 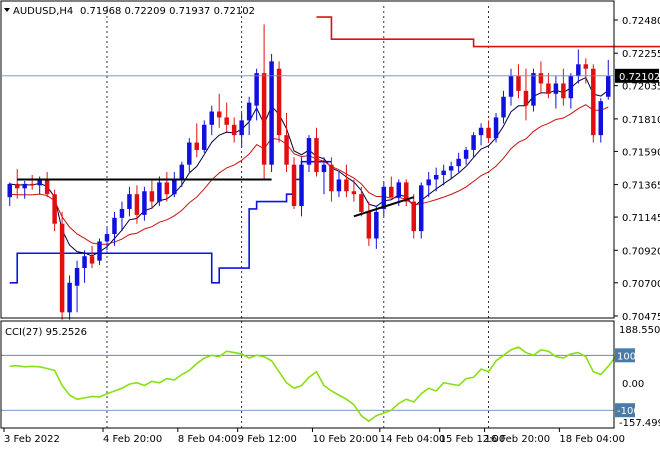 I want to click on time-tick-label: 10 Feb 20:00, so click(x=345, y=439).